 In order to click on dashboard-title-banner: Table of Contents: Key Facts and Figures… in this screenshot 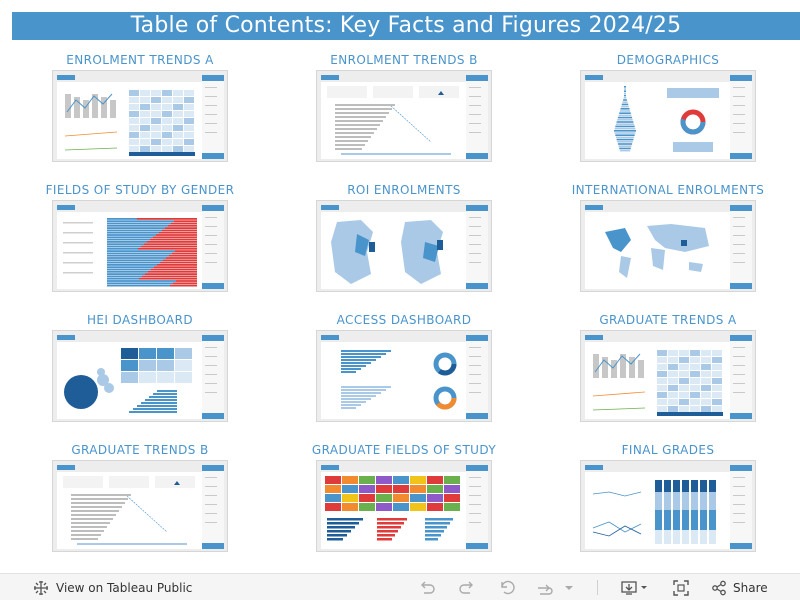, I will do `click(406, 26)`.